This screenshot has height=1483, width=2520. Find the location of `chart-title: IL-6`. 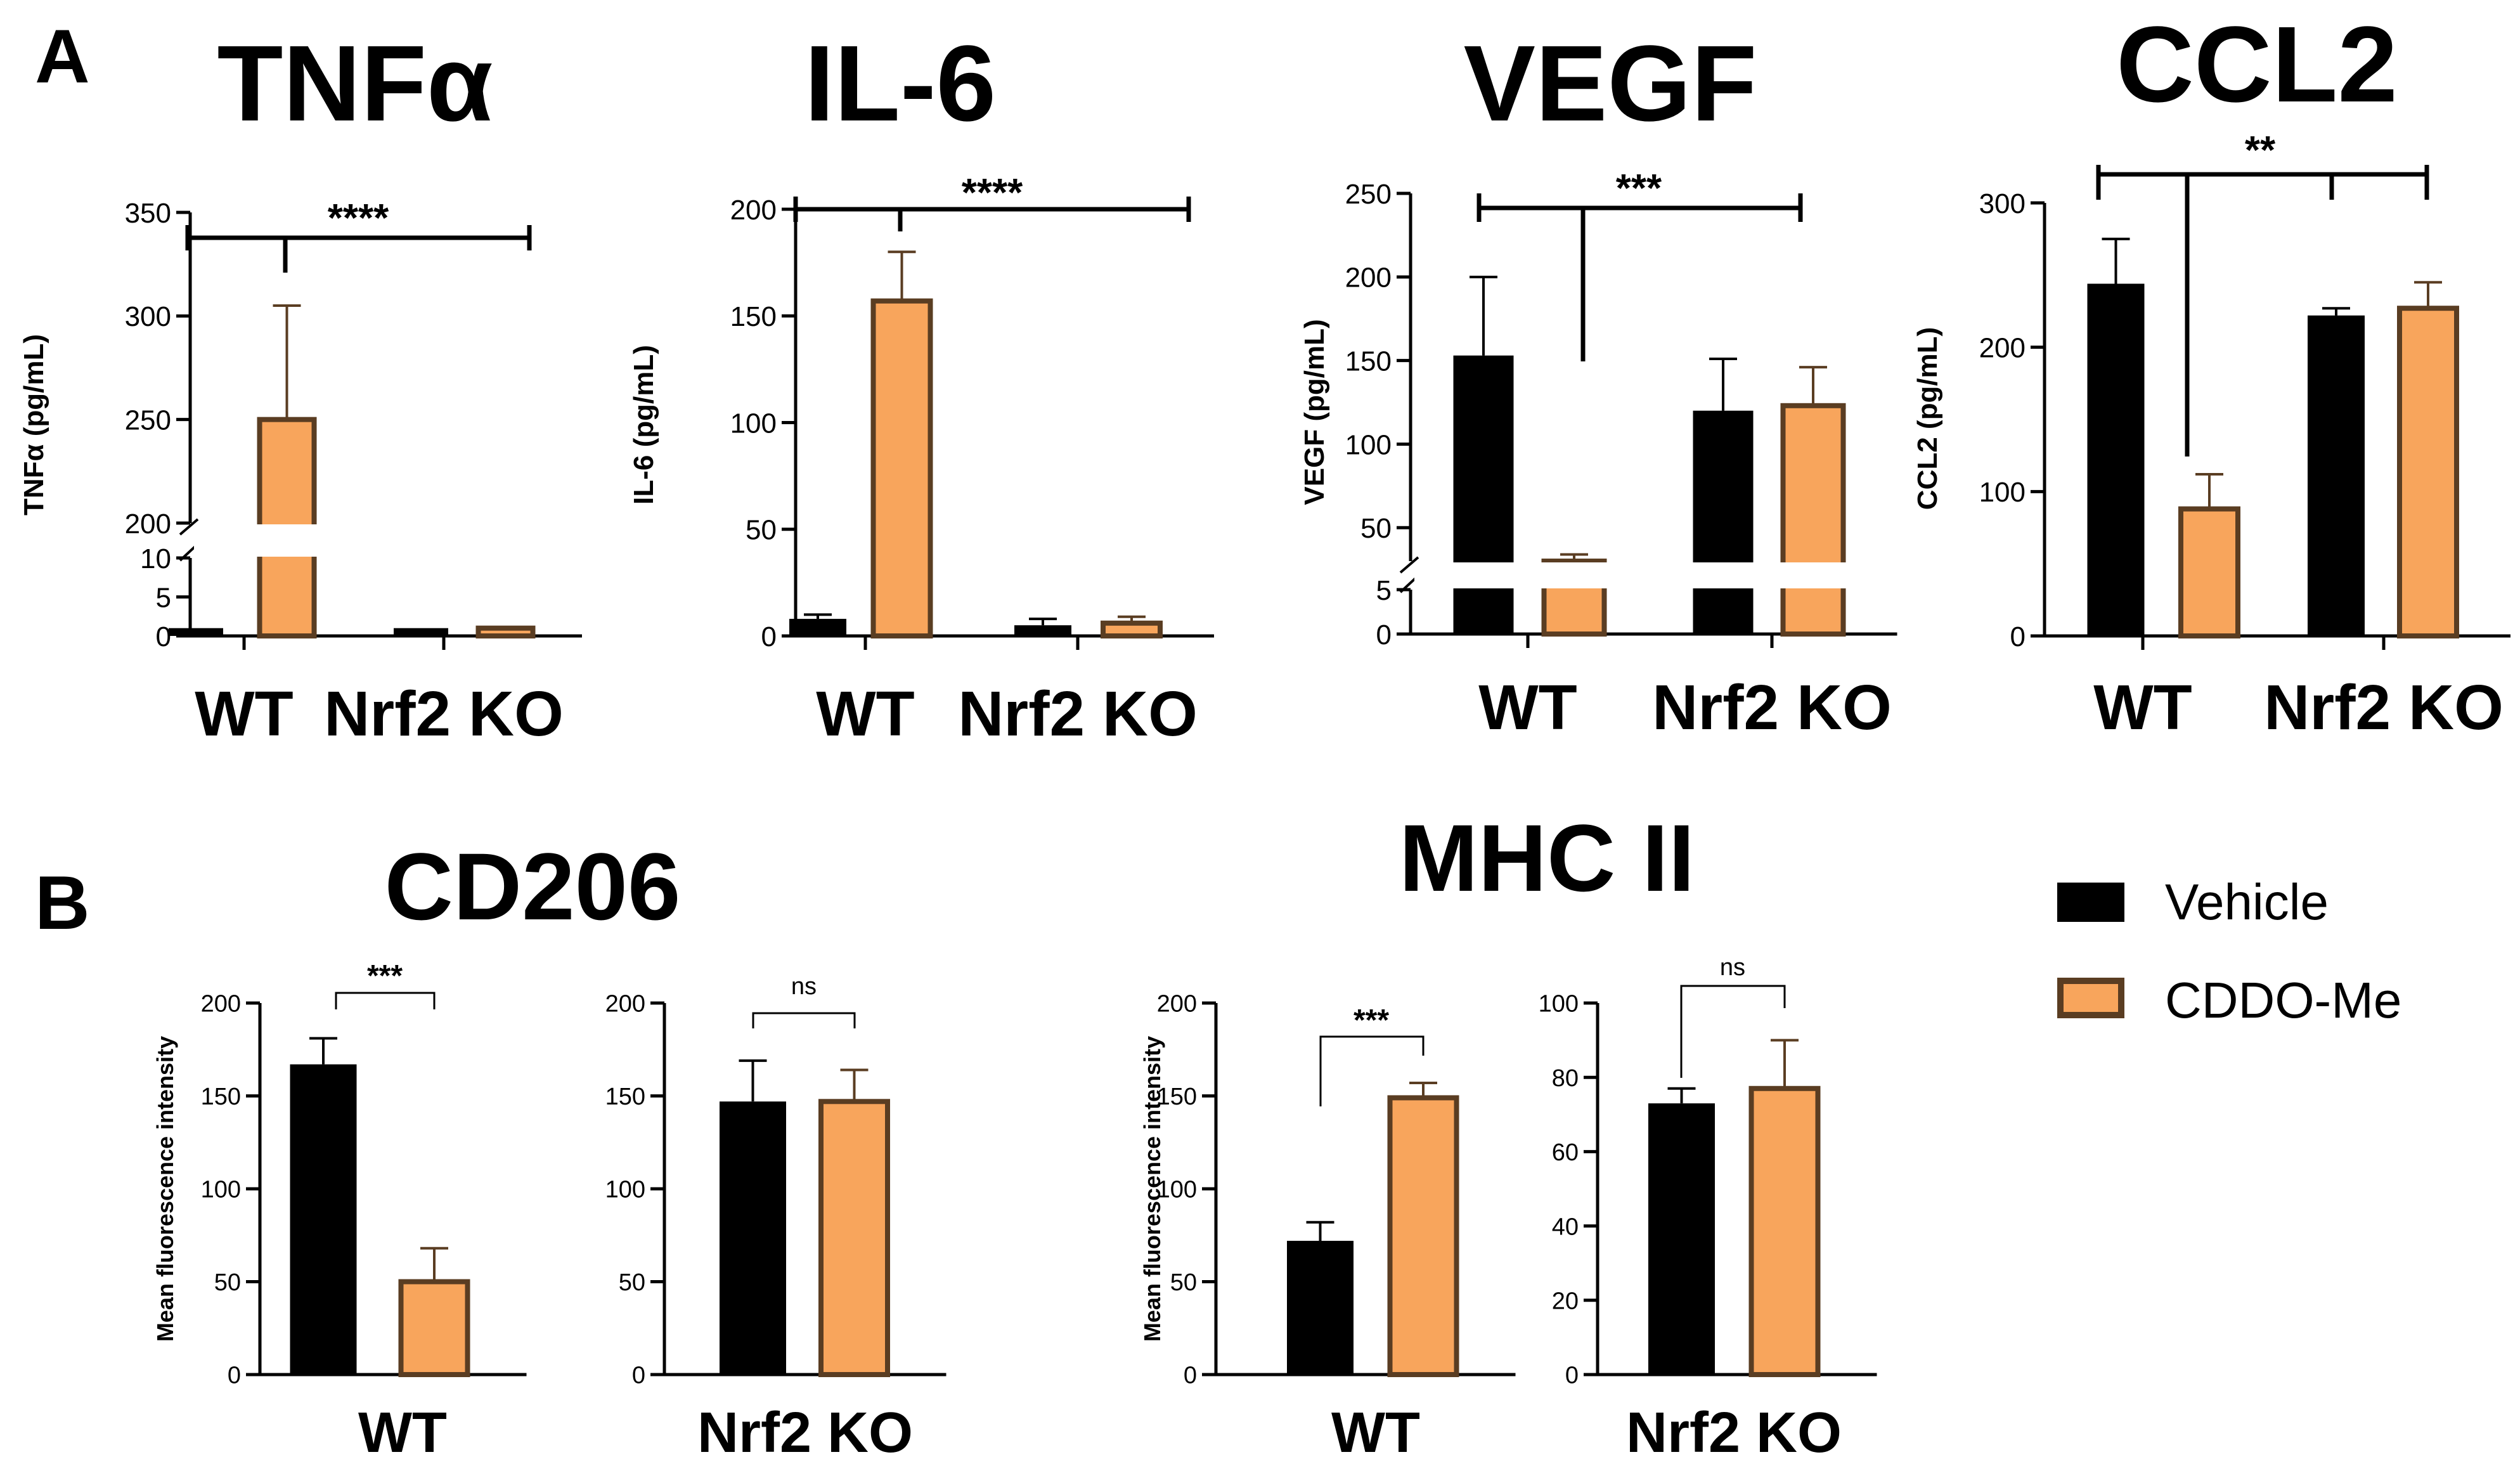

chart-title: IL-6 is located at coordinates (900, 83).